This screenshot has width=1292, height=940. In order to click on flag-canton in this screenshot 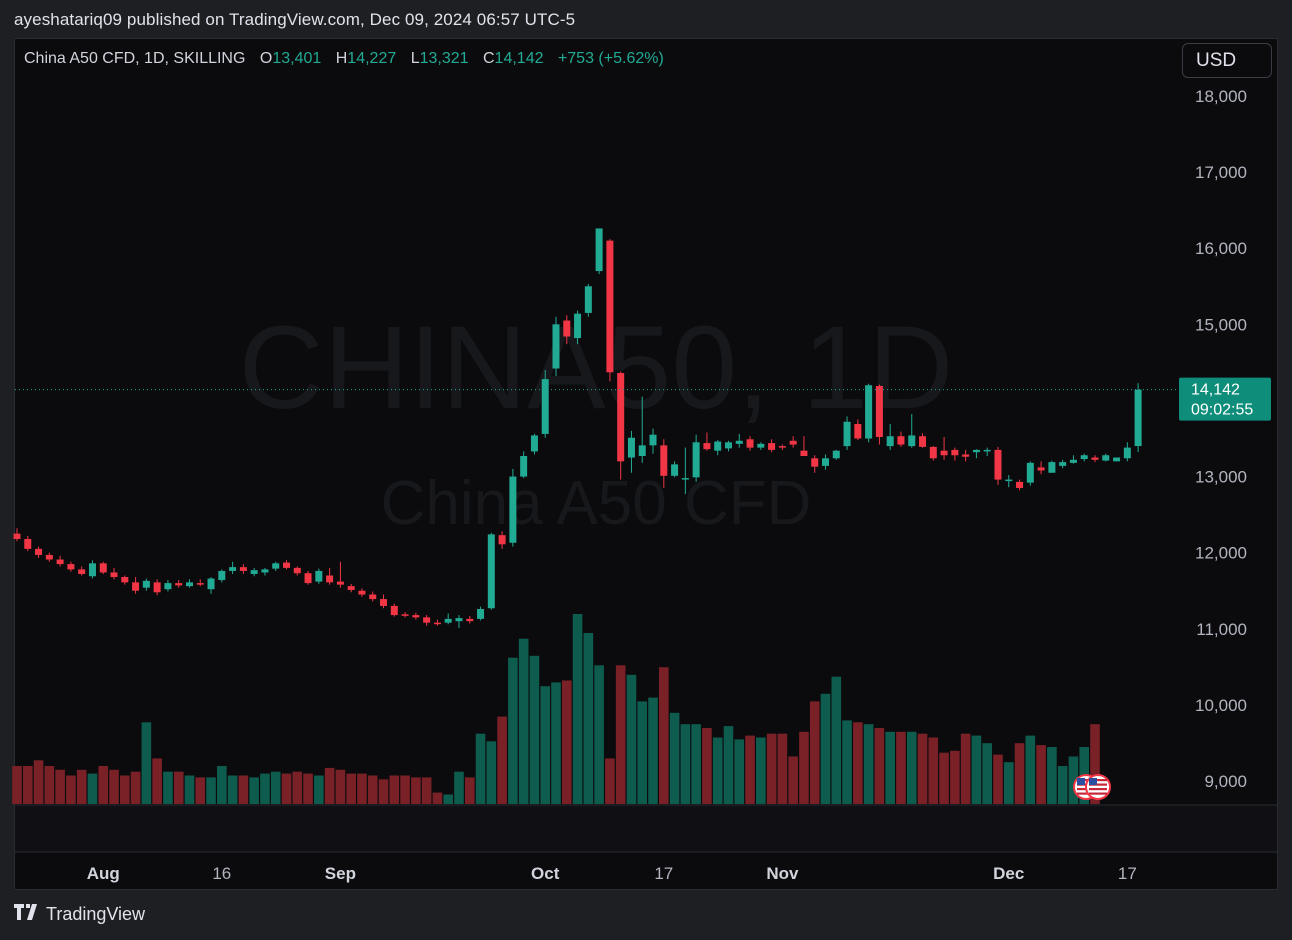, I will do `click(1081, 781)`.